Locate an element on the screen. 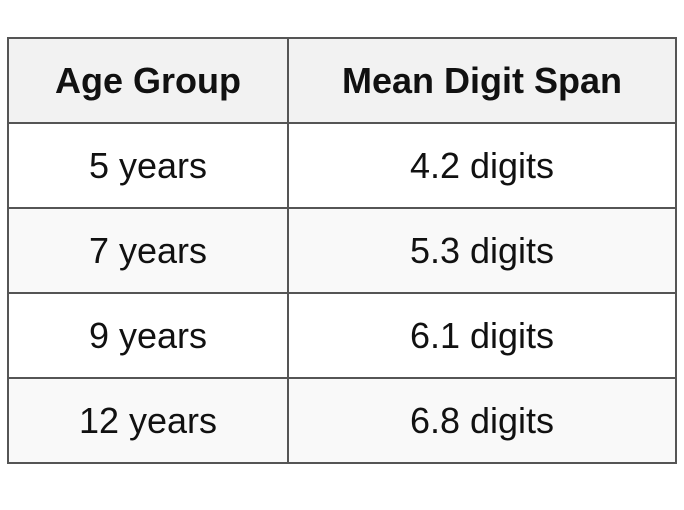 The image size is (684, 510). table-cell: 5.3 digits is located at coordinates (482, 250).